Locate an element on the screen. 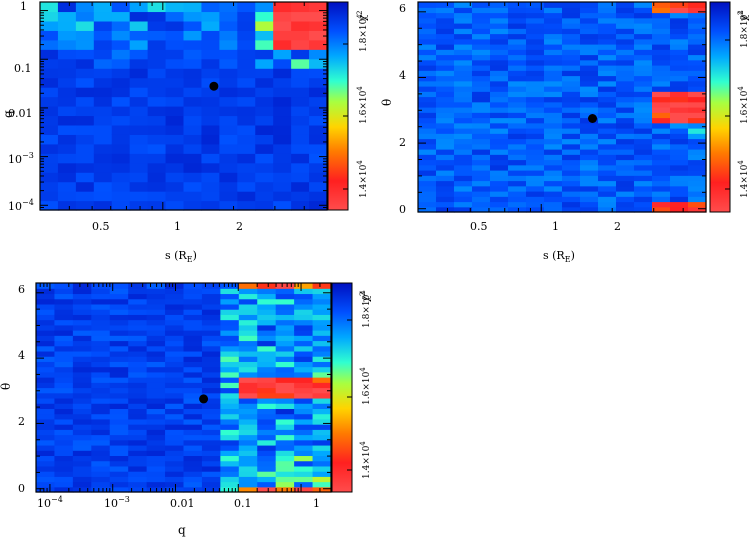 Image resolution: width=754 pixels, height=537 pixels. xtick-label: 0.01 is located at coordinates (182, 503).